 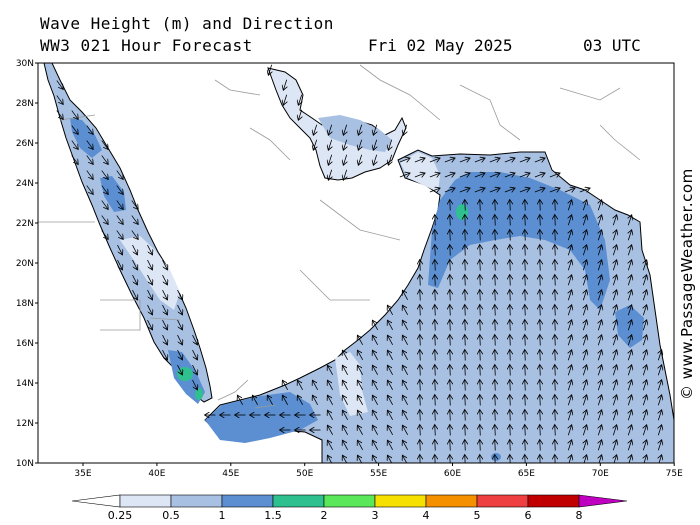 What do you see at coordinates (25, 344) in the screenshot?
I see `lat-label: 16N` at bounding box center [25, 344].